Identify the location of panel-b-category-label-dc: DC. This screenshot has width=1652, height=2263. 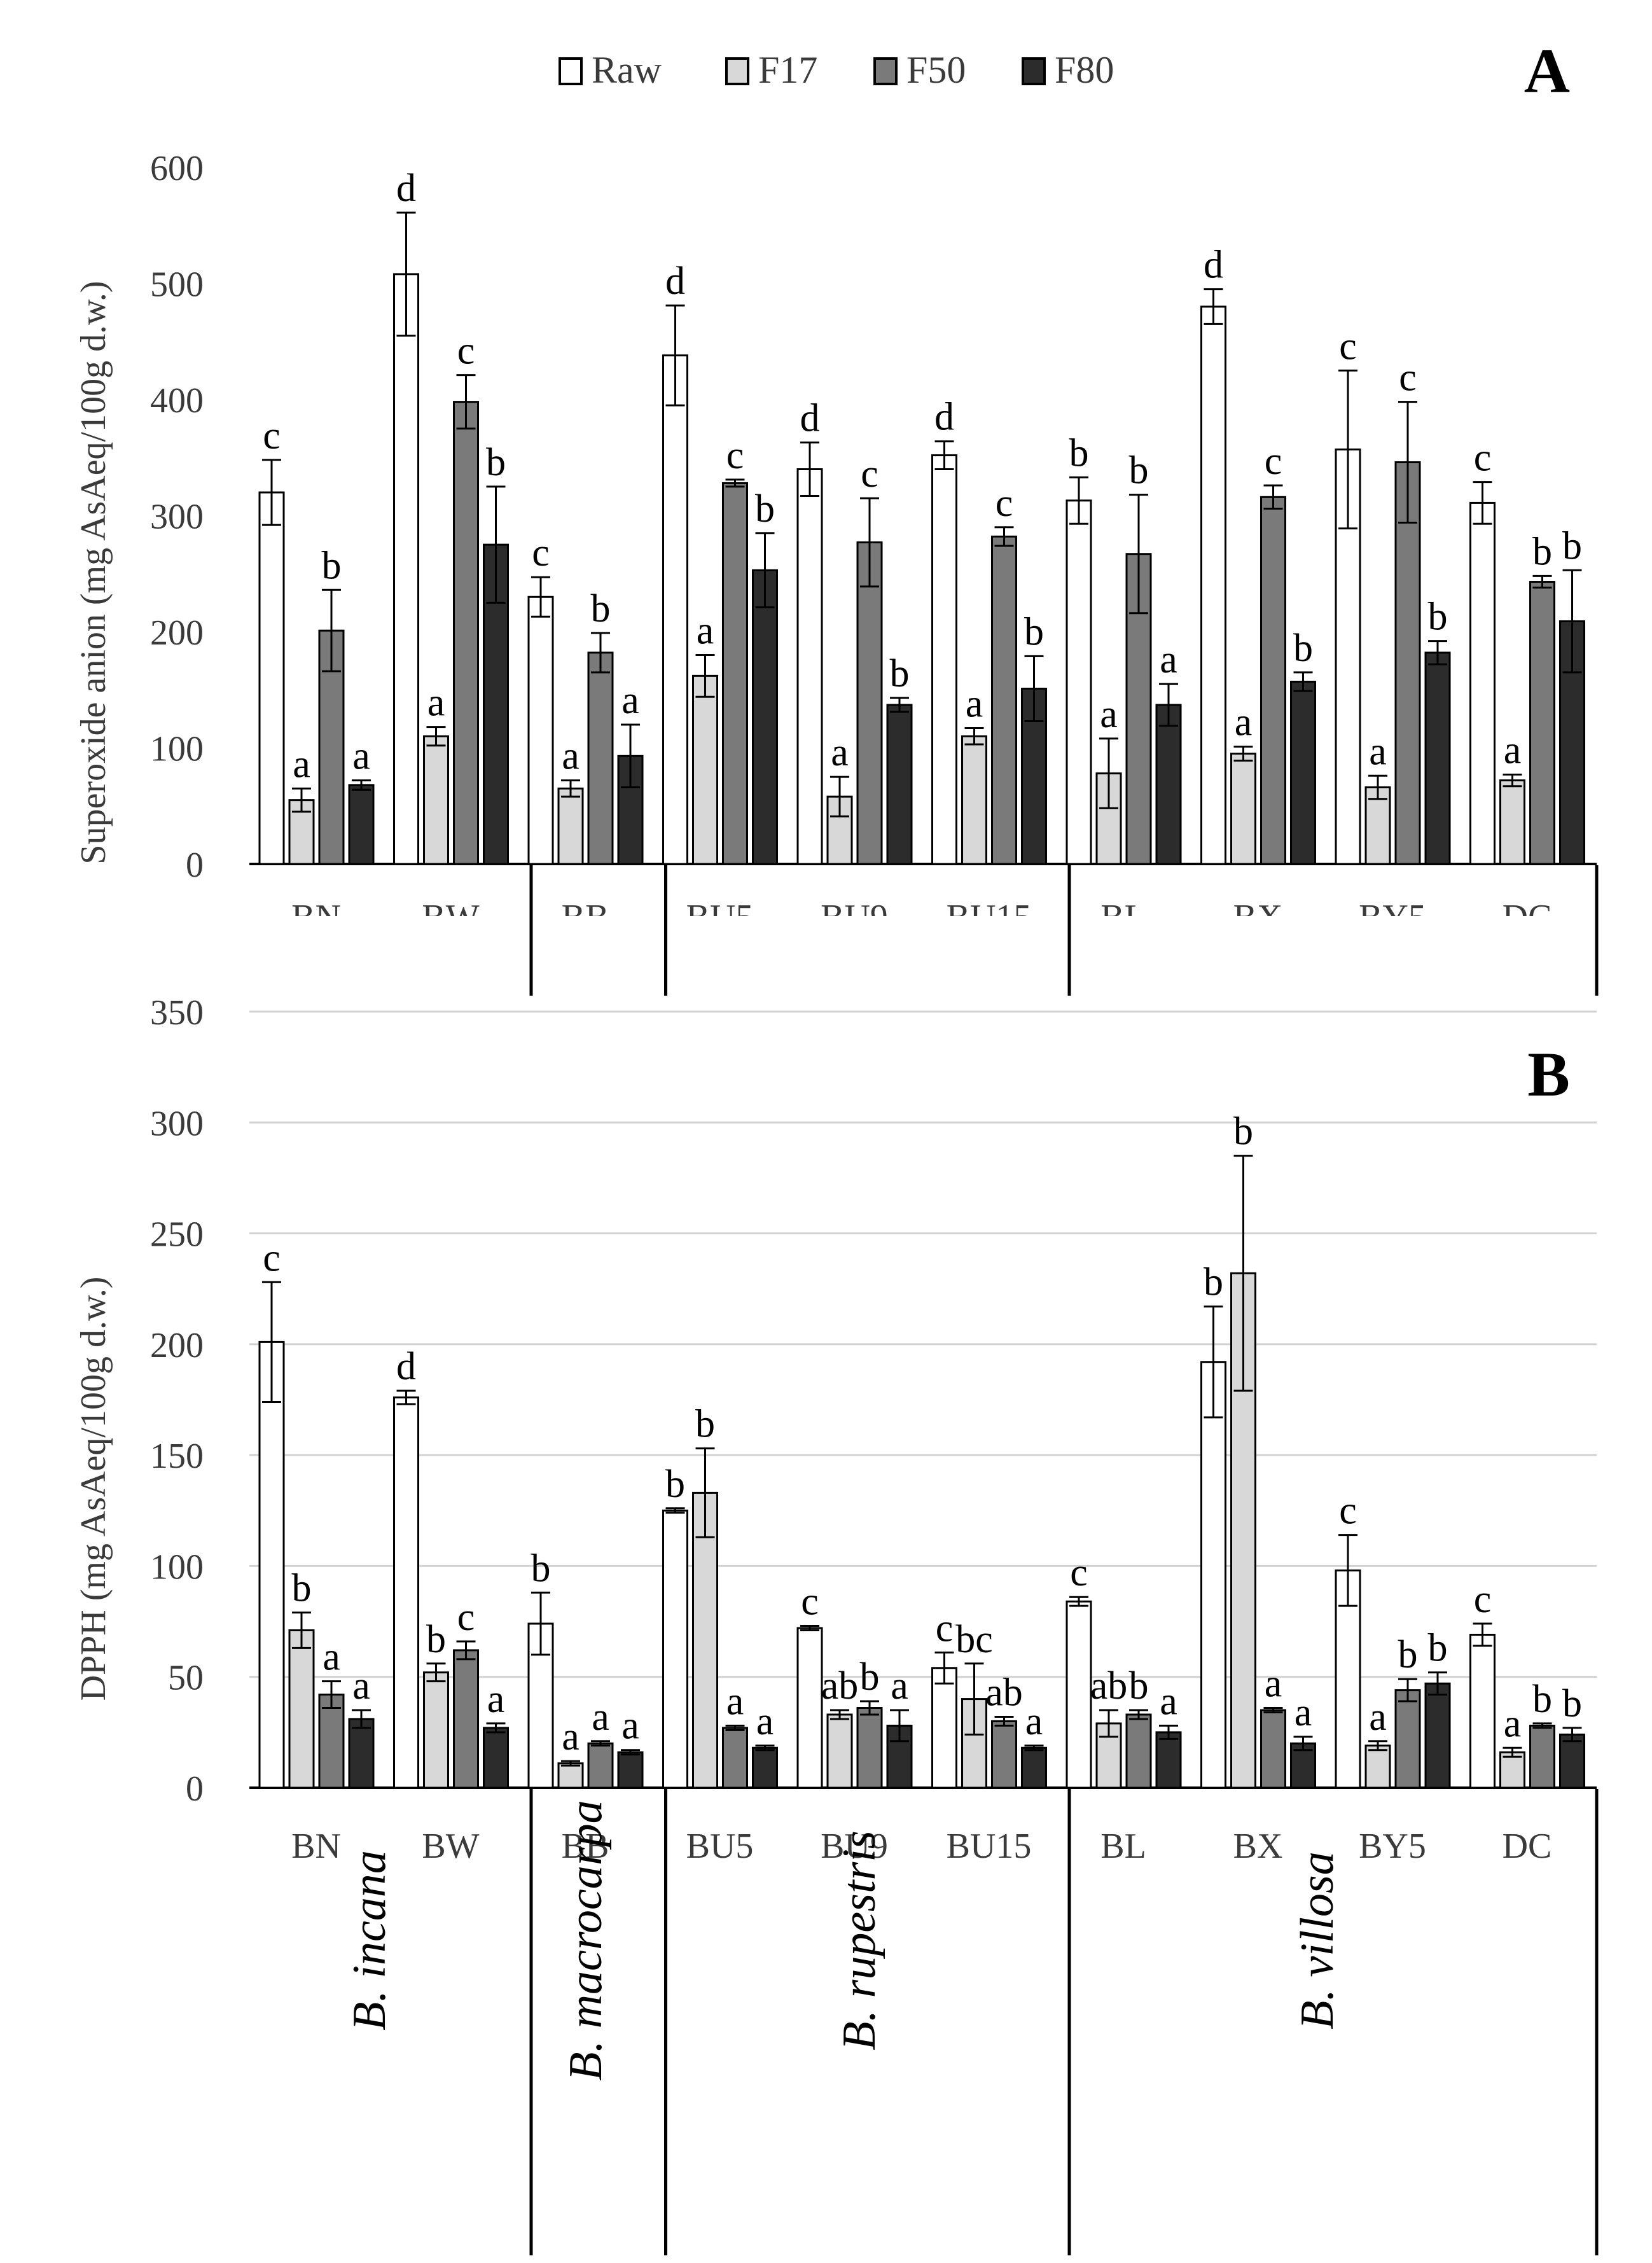
(1527, 1846).